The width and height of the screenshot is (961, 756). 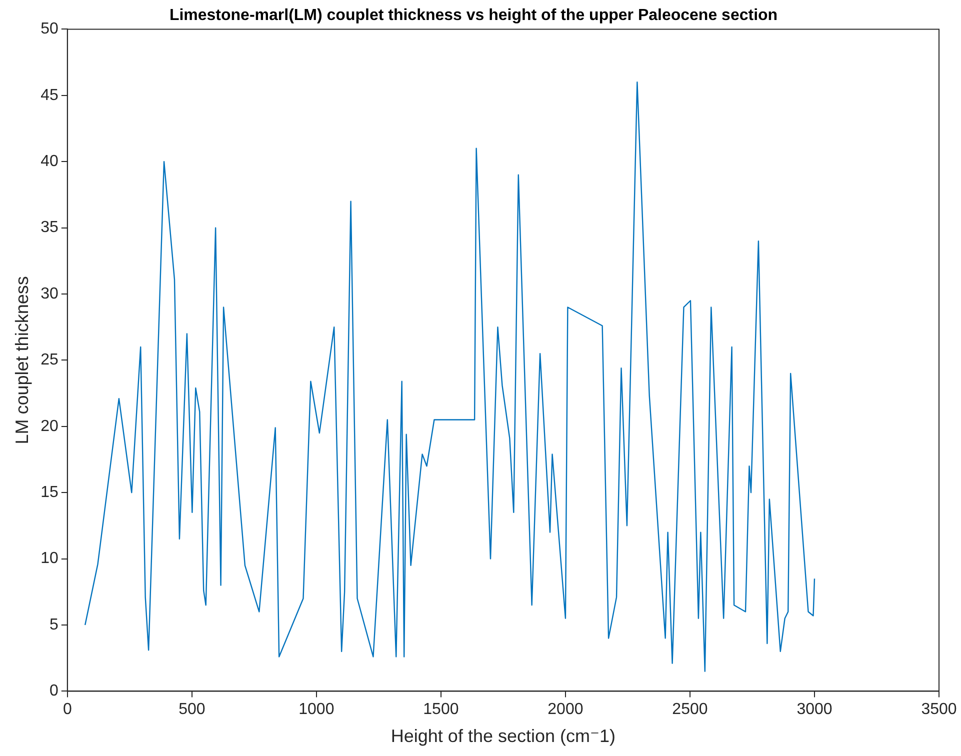 What do you see at coordinates (814, 709) in the screenshot?
I see `x-tick-label: 3000` at bounding box center [814, 709].